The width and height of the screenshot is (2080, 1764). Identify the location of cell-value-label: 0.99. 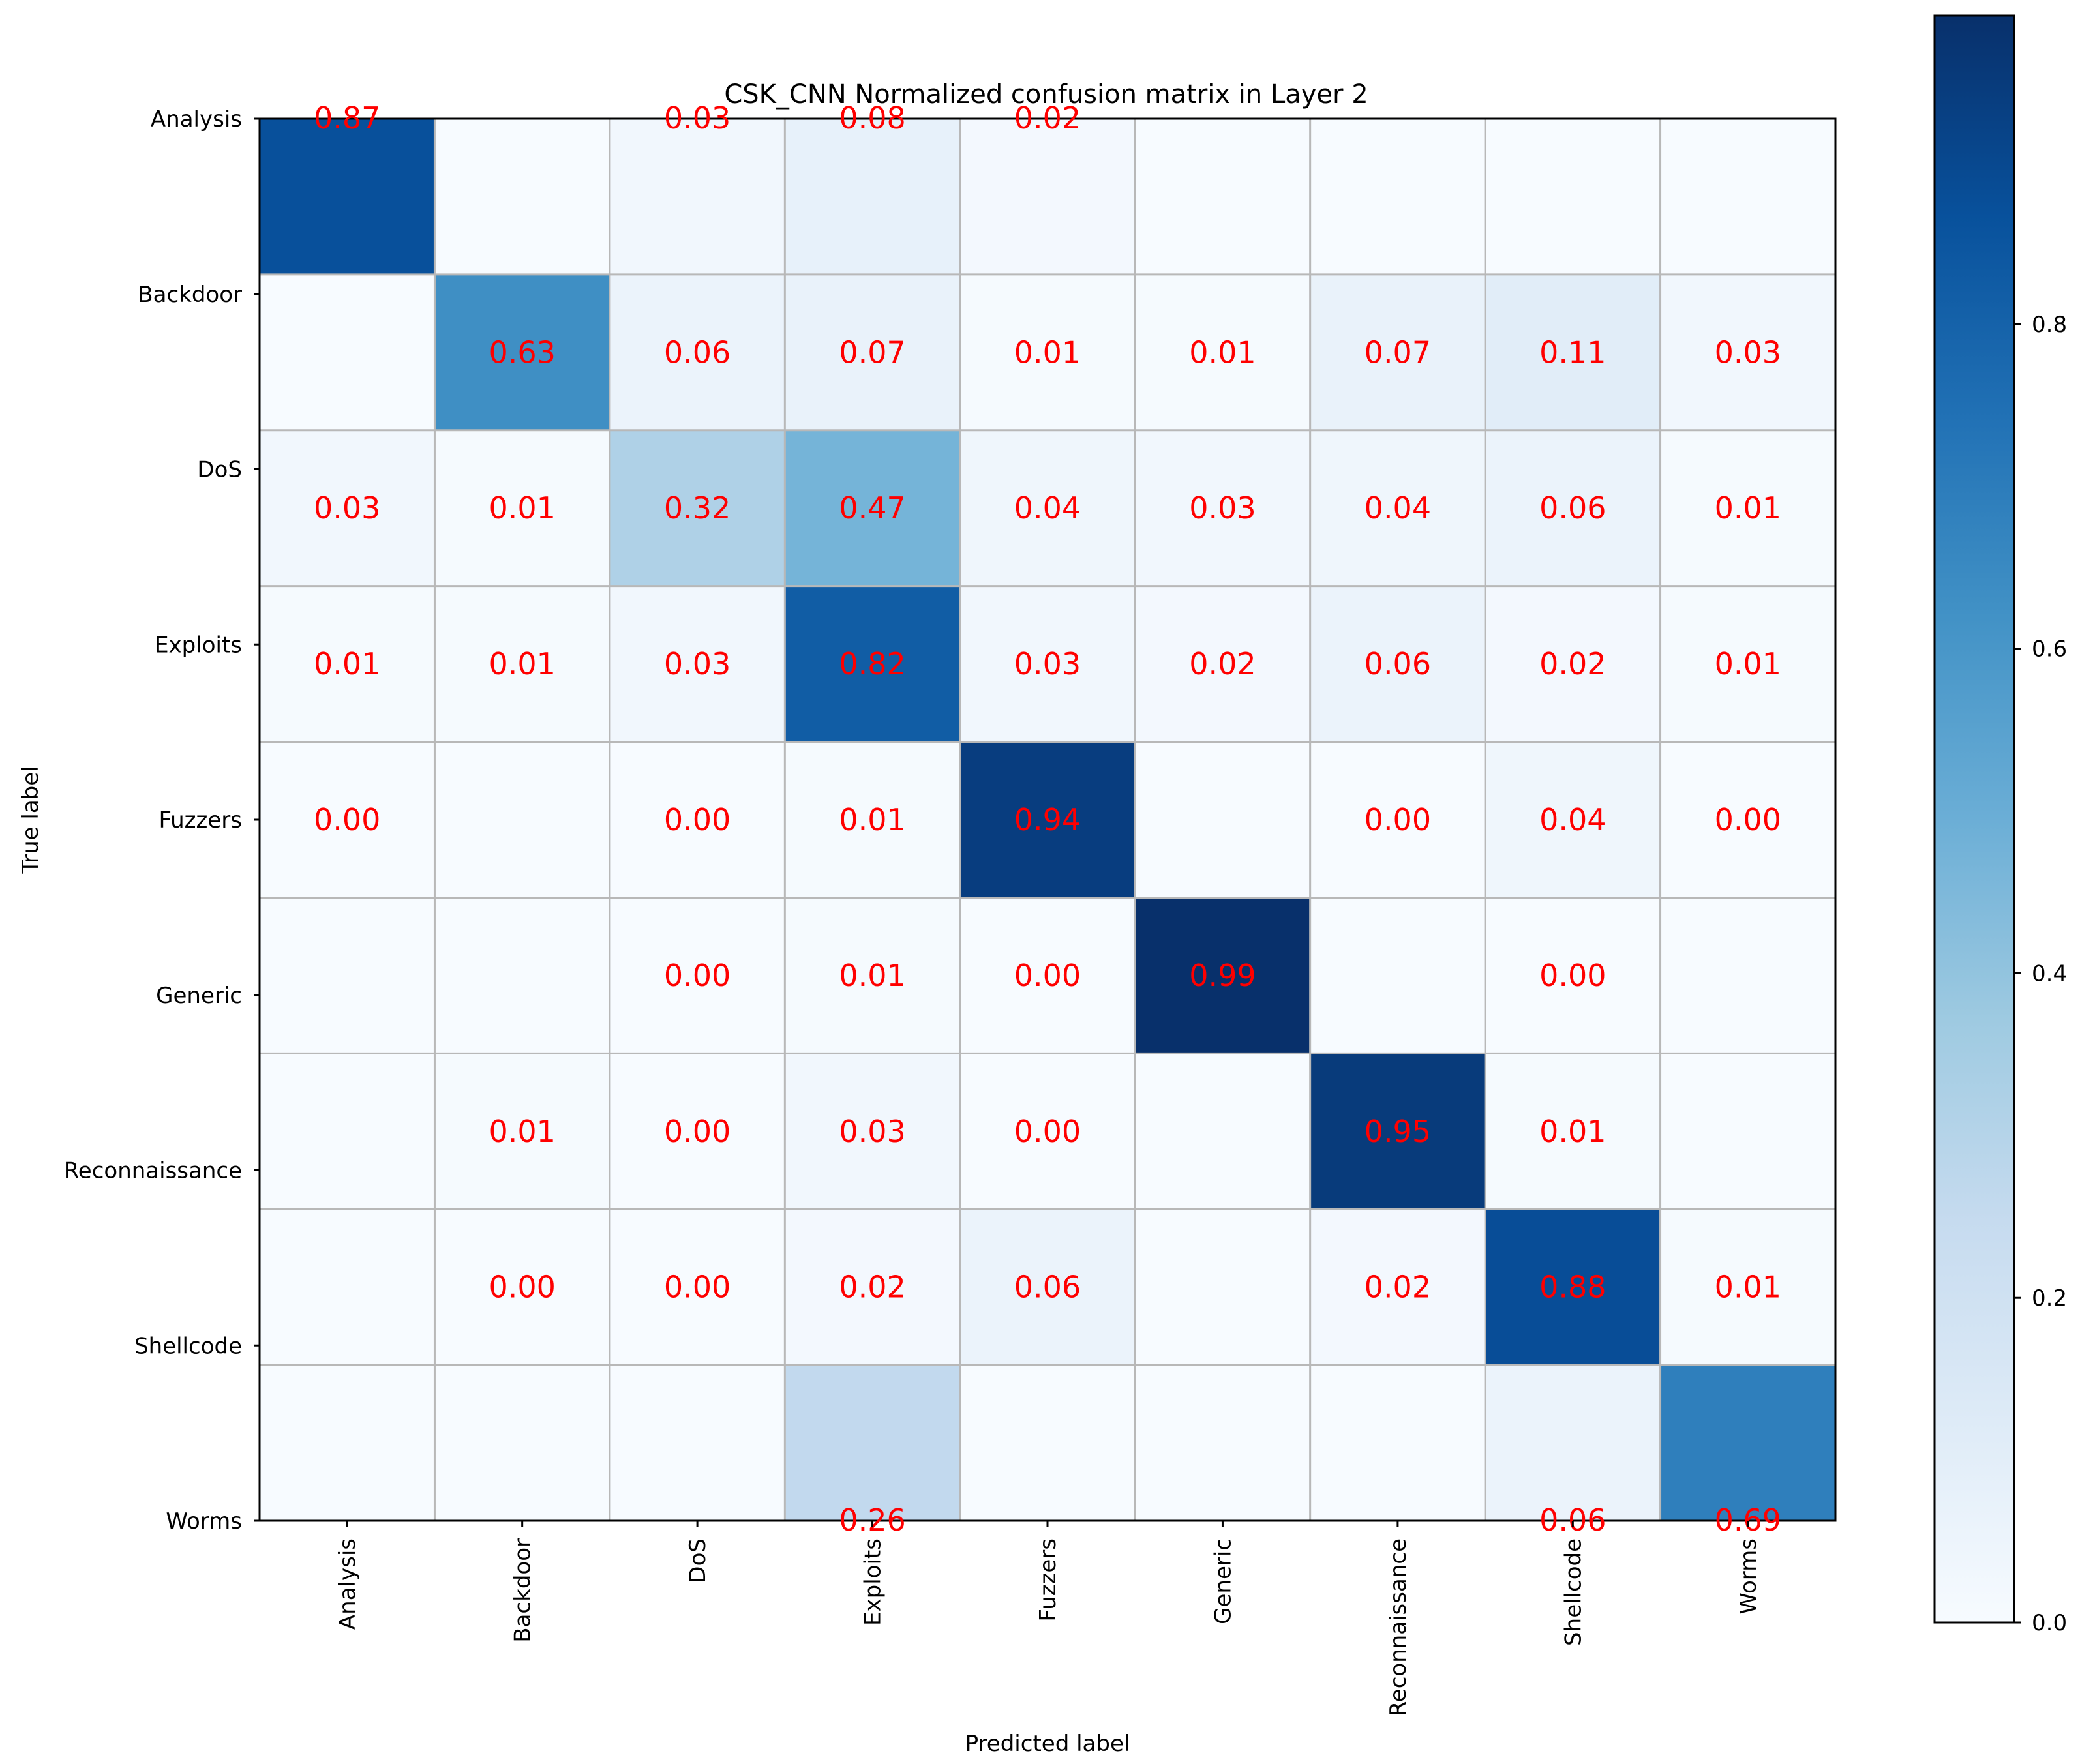
(1222, 975).